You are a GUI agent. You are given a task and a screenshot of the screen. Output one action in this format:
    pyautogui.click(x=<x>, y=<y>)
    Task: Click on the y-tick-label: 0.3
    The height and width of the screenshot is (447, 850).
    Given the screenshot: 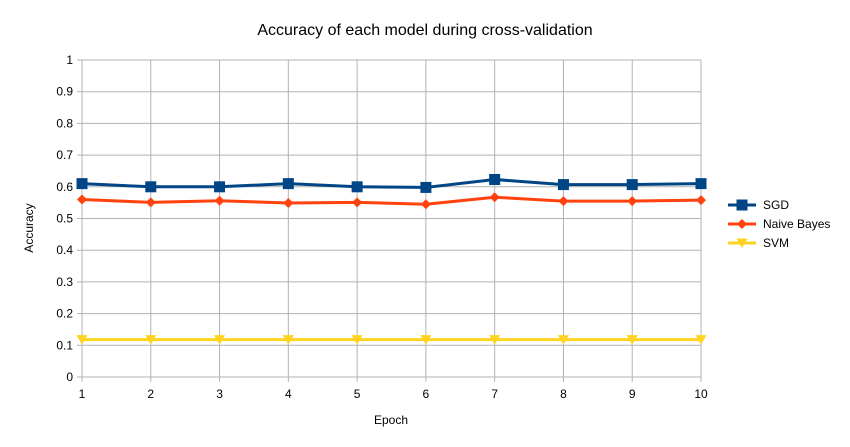 What is the action you would take?
    pyautogui.click(x=64, y=282)
    